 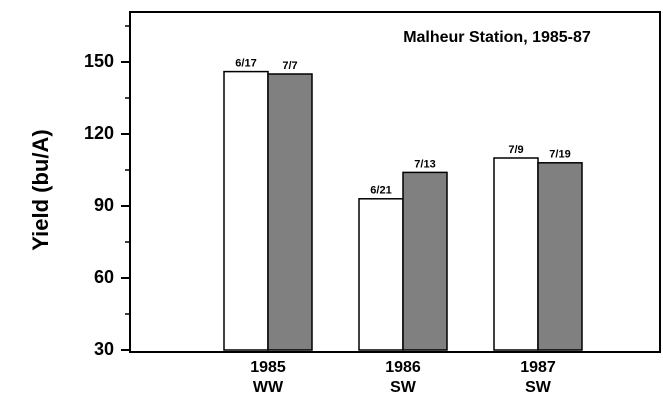 What do you see at coordinates (515, 150) in the screenshot?
I see `bar-date-label: 7/9` at bounding box center [515, 150].